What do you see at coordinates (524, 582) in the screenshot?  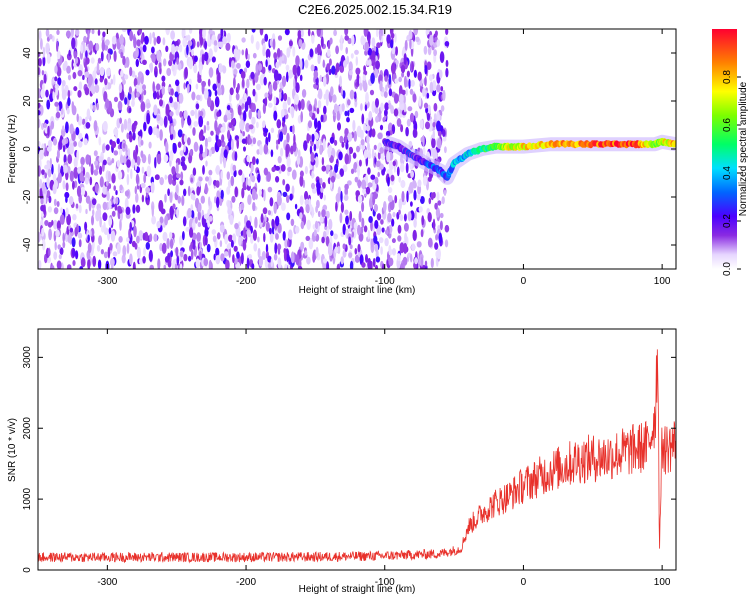 I see `x-tick-label: 0` at bounding box center [524, 582].